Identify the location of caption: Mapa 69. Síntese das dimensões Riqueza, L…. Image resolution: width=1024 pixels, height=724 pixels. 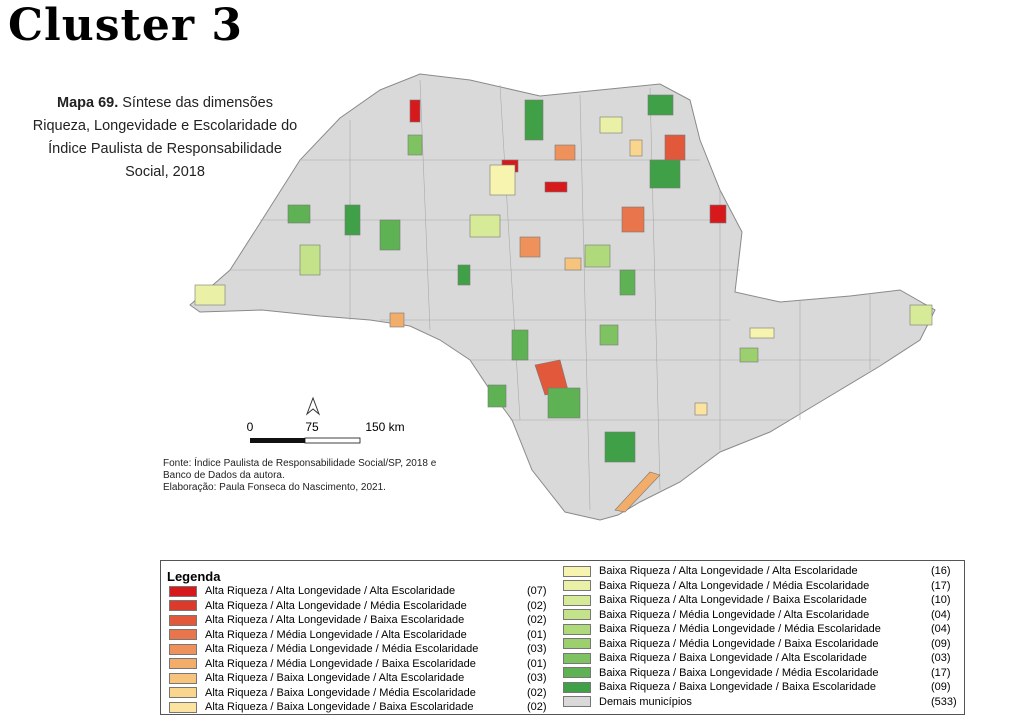
(165, 138).